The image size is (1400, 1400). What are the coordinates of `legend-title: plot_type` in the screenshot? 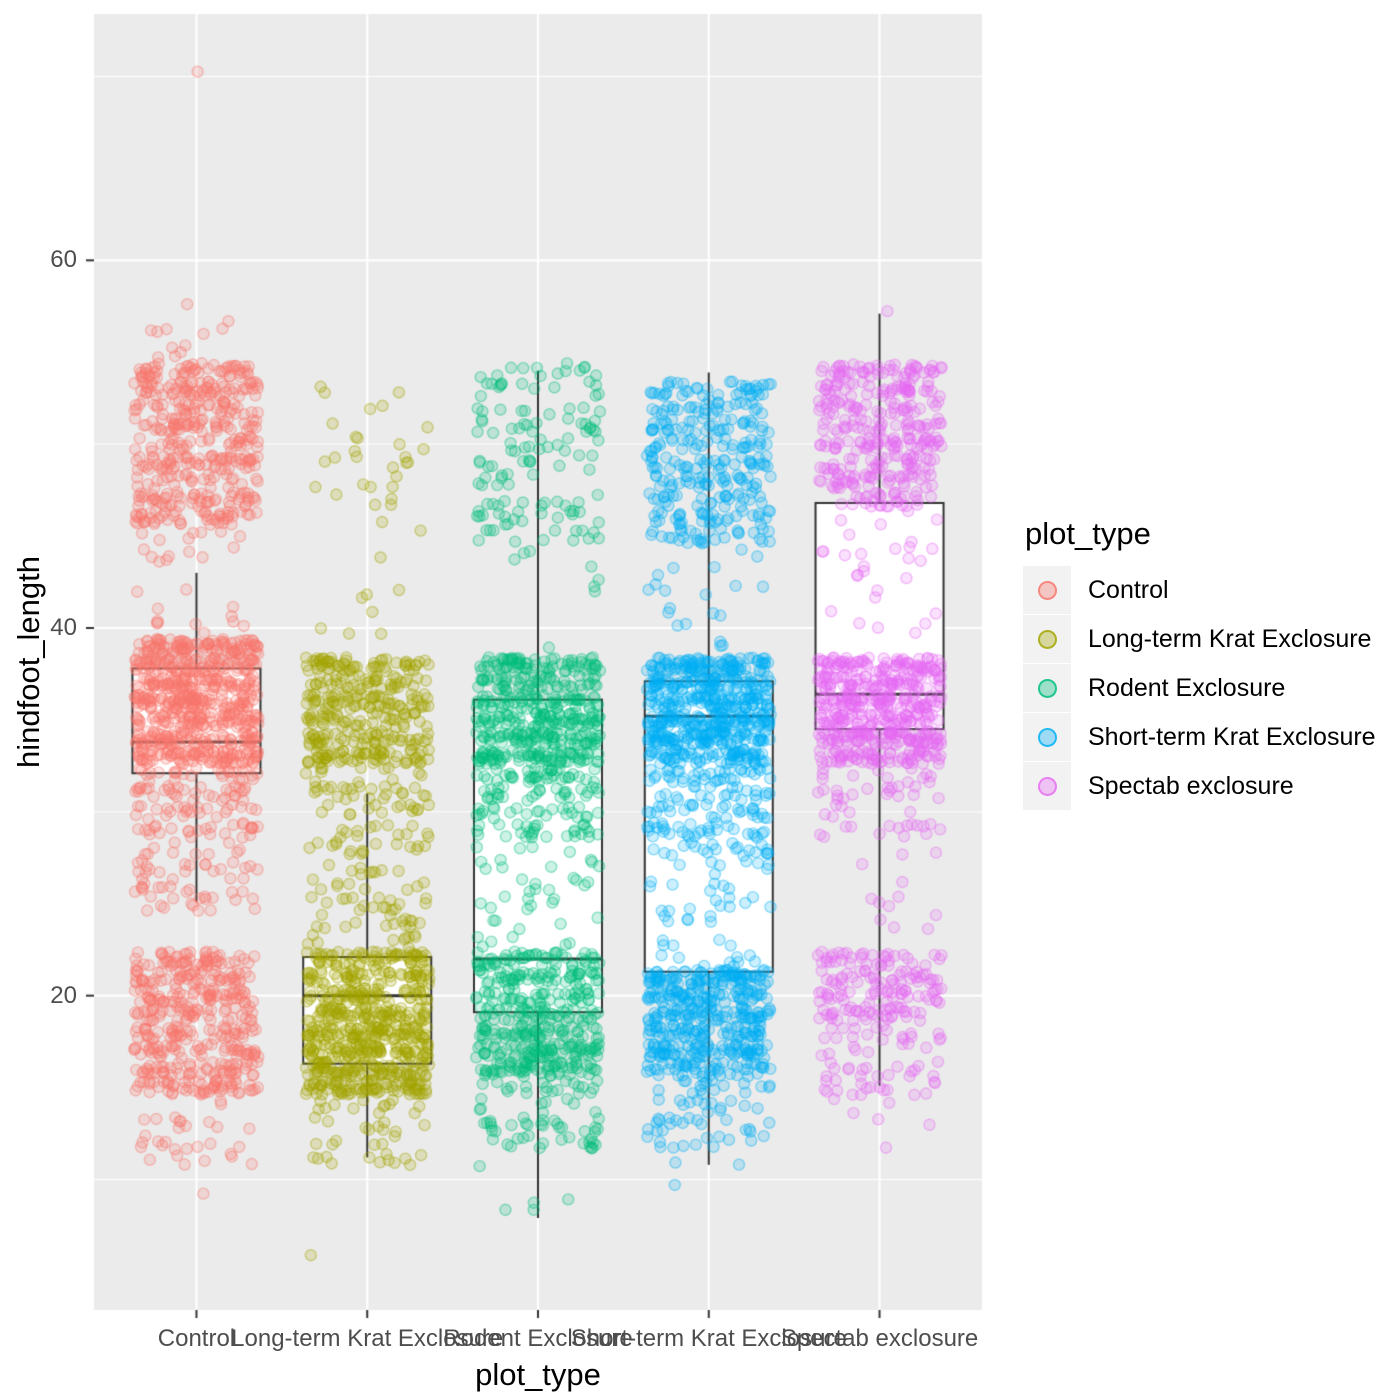 It's located at (1088, 533).